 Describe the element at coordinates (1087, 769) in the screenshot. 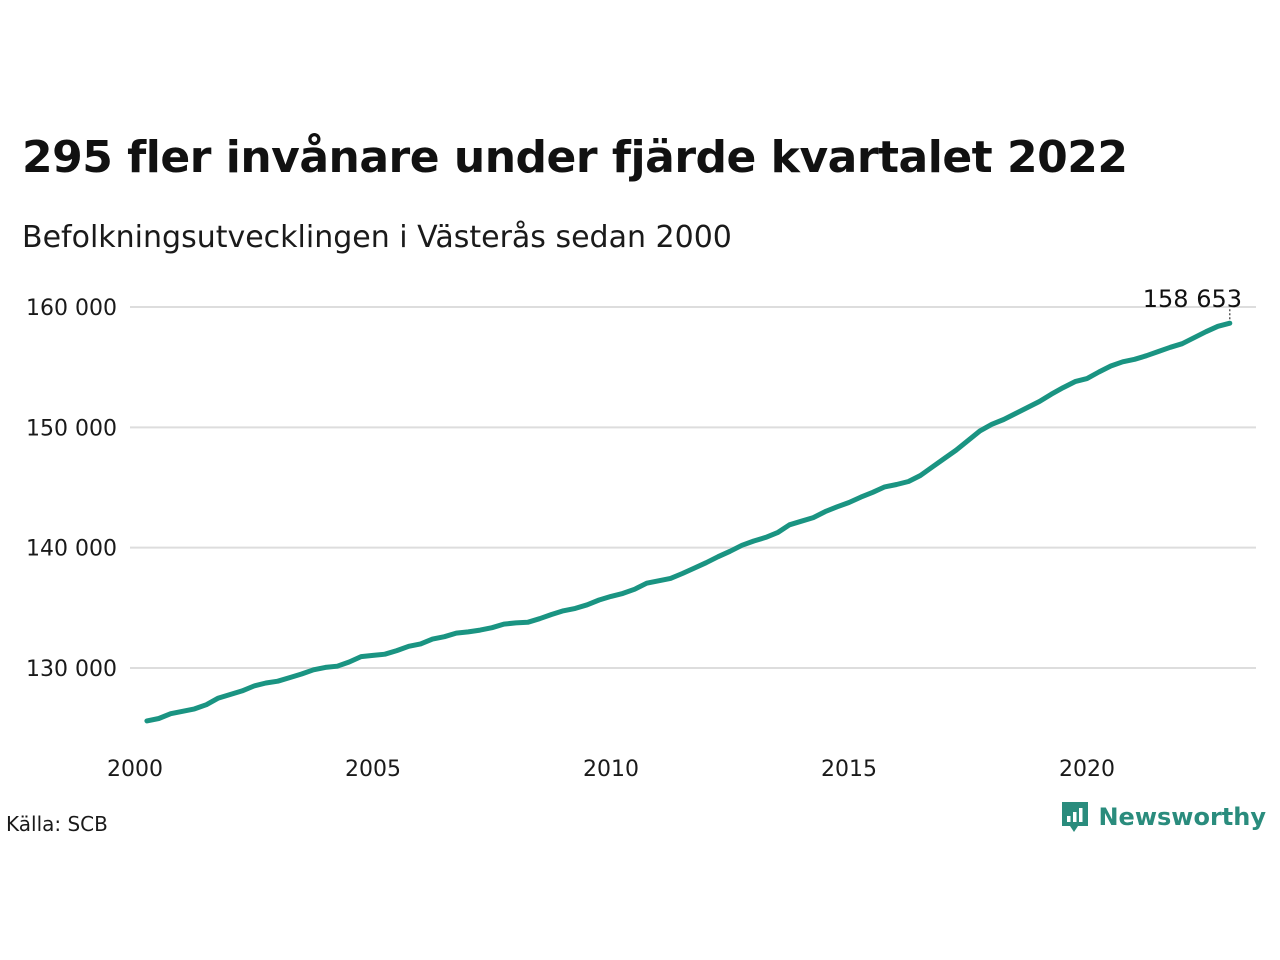

I see `x-tick-label: 2020` at that location.